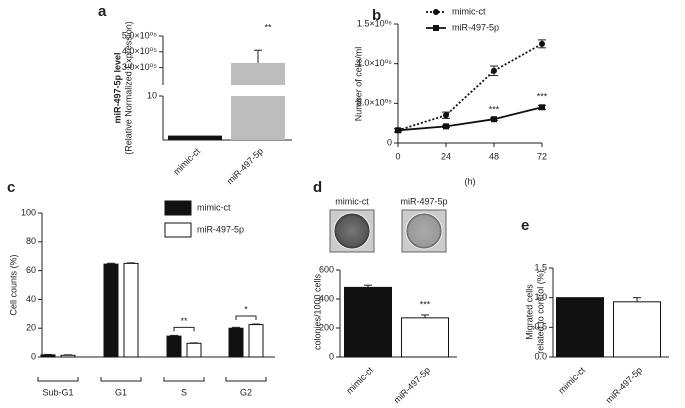 The height and width of the screenshot is (408, 685). I want to click on panel-label: a, so click(102, 11).